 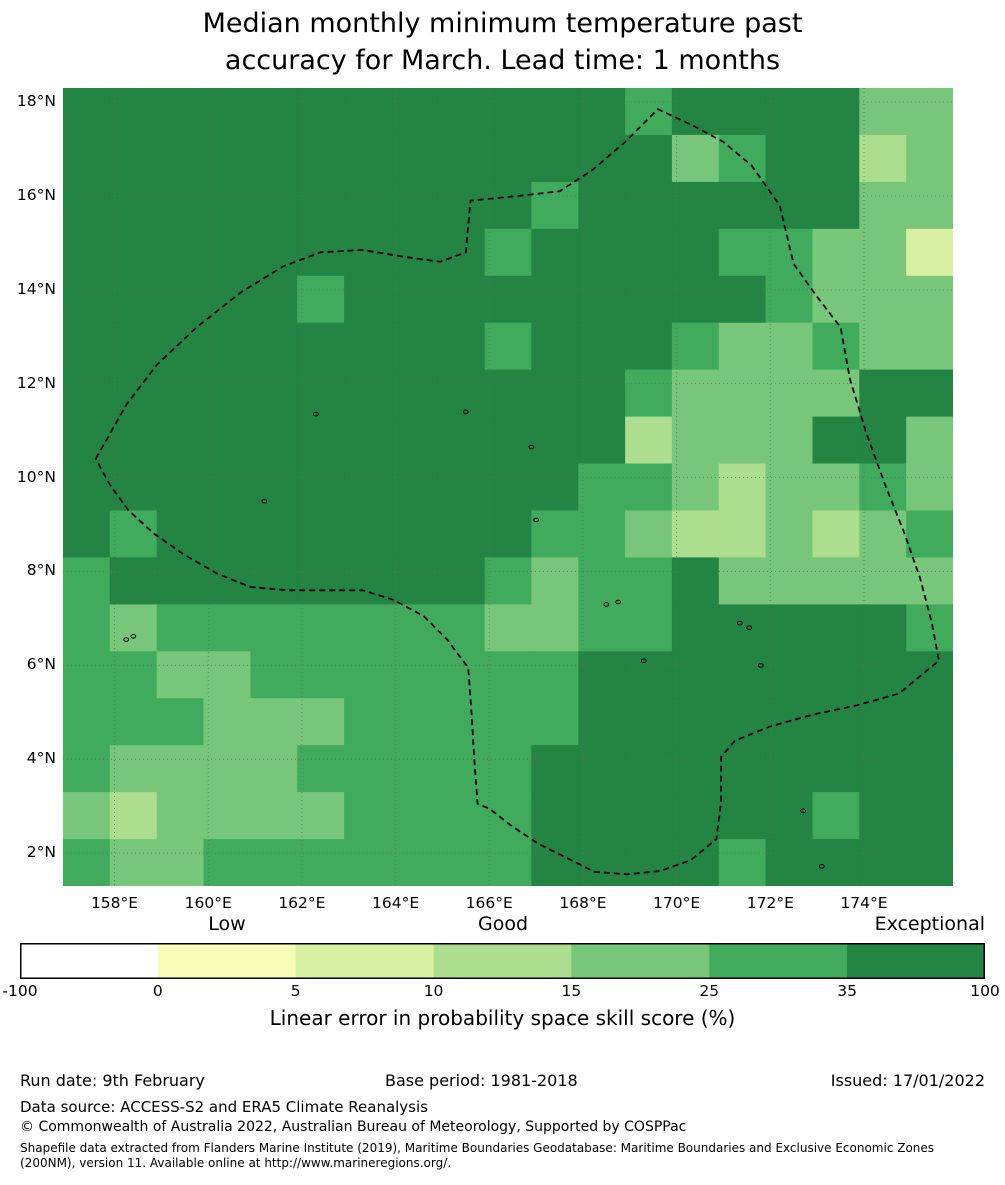 I want to click on lat-tick-label: 4°N, so click(x=41, y=758).